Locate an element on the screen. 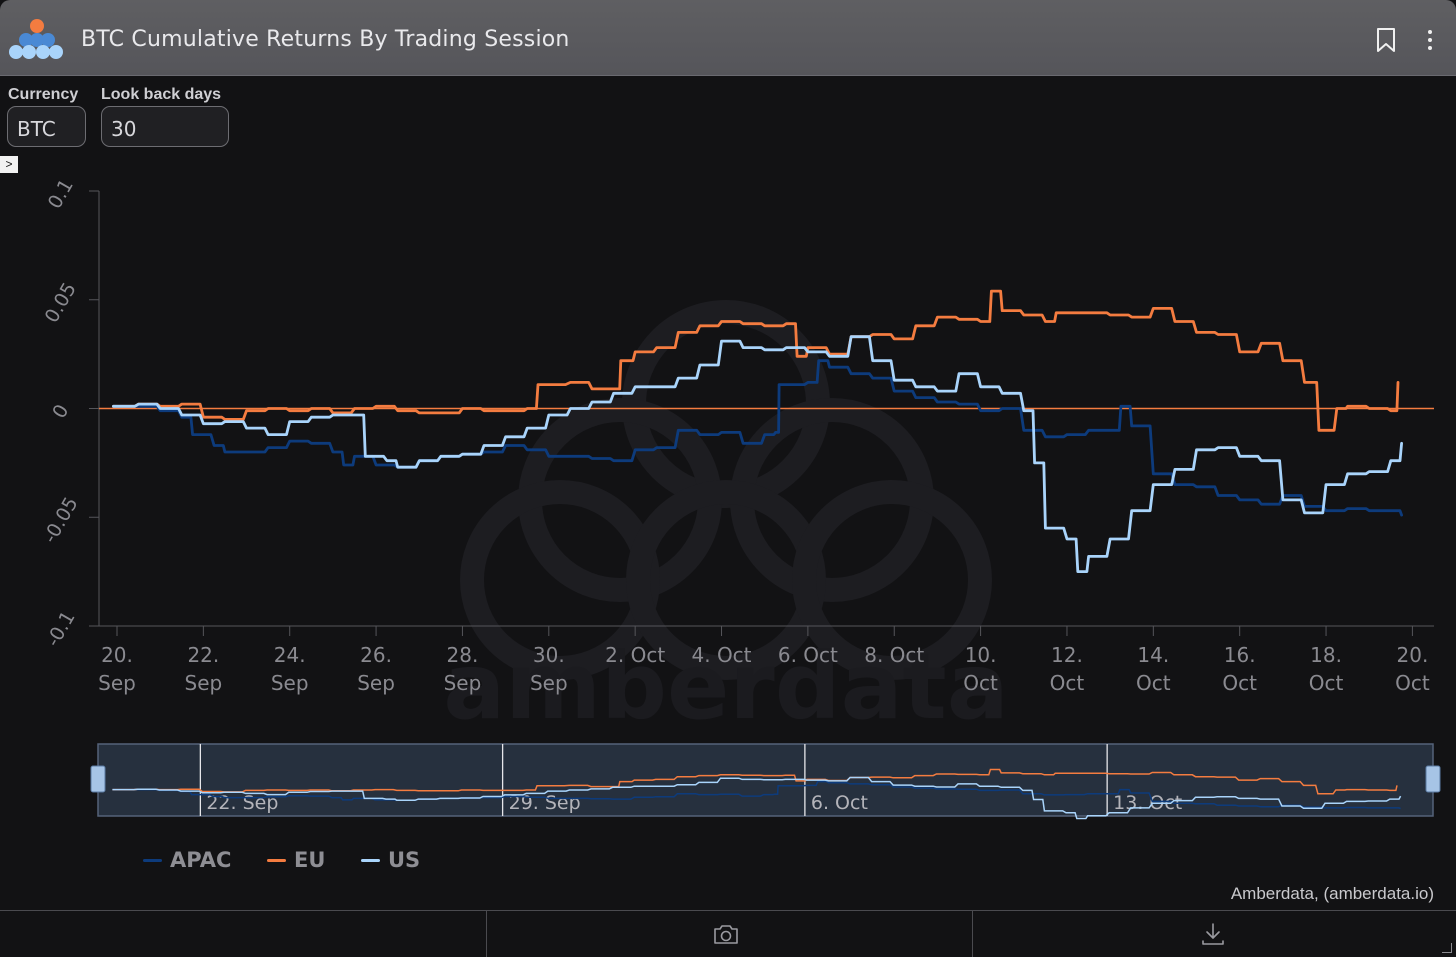  y-tick-label: -0.05 is located at coordinates (61, 520).